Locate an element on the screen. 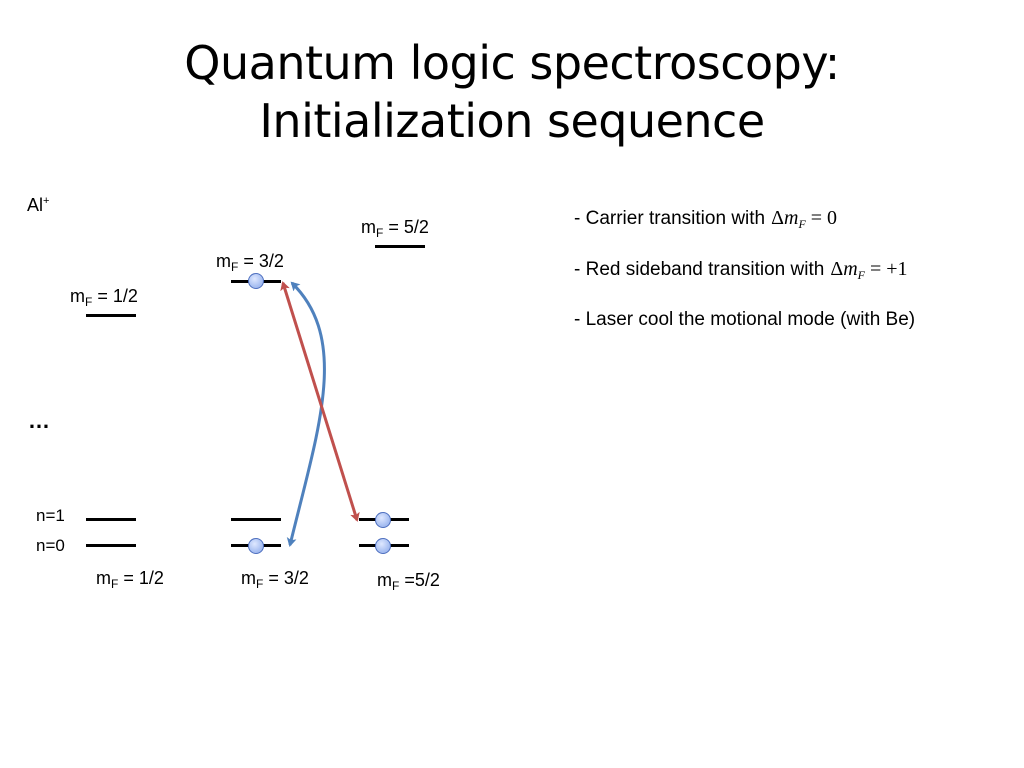  upper-label-mf-3-2: mF = 3/2 is located at coordinates (250, 262).